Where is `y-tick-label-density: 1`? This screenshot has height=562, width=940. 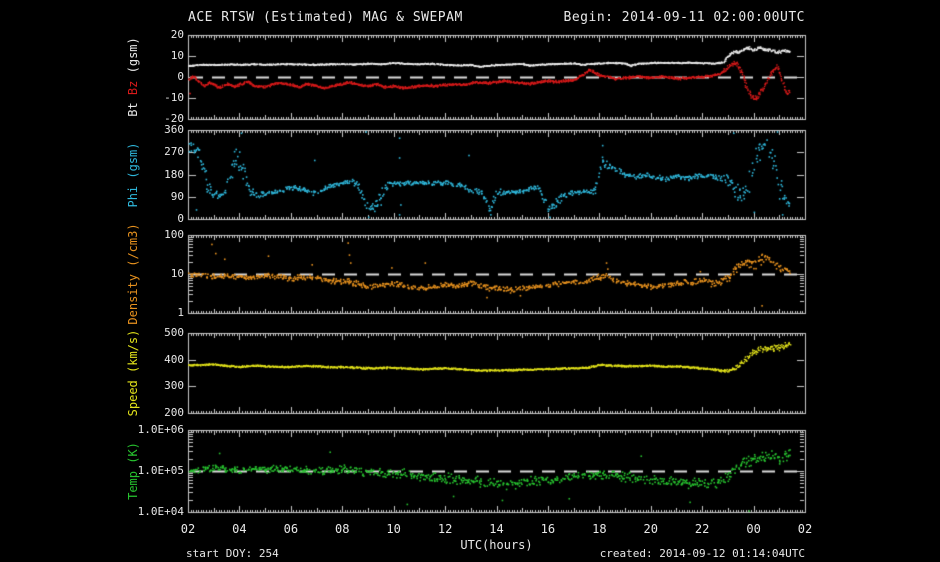
y-tick-label-density: 1 is located at coordinates (180, 312).